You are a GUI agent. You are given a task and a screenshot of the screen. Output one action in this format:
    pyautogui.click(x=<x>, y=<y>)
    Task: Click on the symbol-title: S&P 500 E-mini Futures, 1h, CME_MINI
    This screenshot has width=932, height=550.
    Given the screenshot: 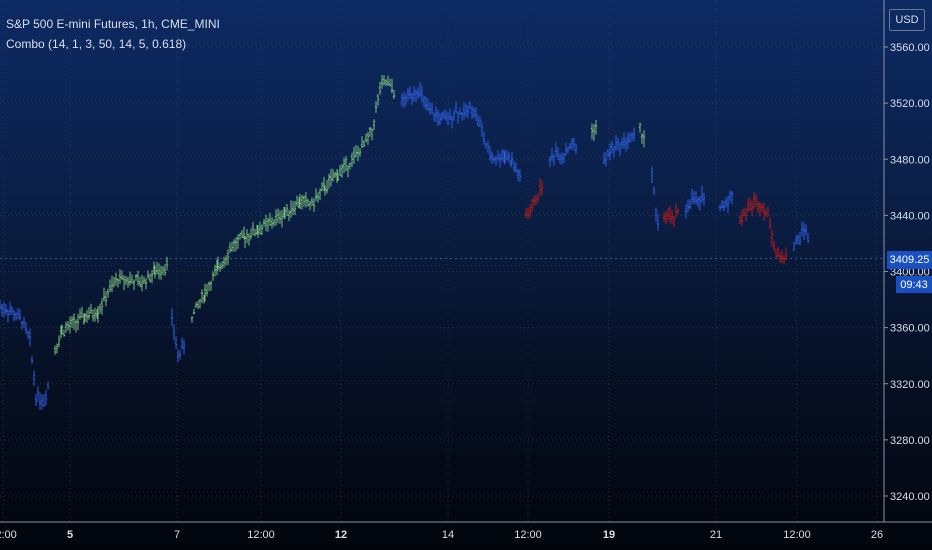 What is the action you would take?
    pyautogui.click(x=113, y=24)
    